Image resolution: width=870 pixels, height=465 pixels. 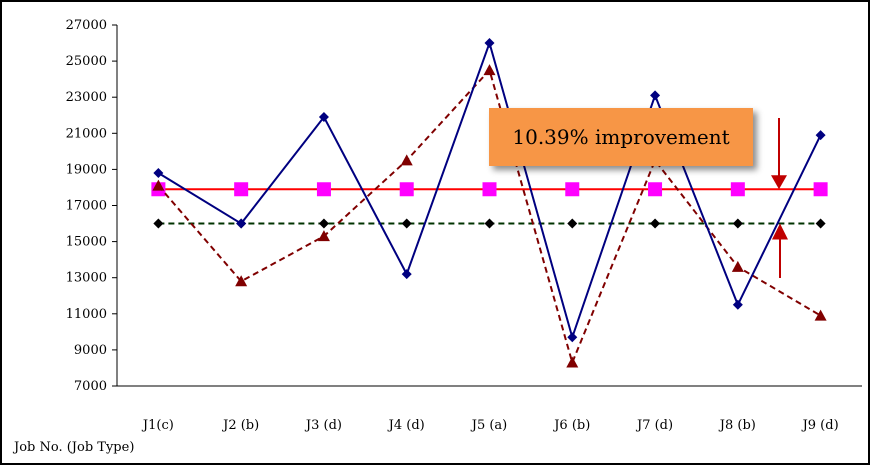 I want to click on y-tick-label: 23000, so click(x=86, y=97).